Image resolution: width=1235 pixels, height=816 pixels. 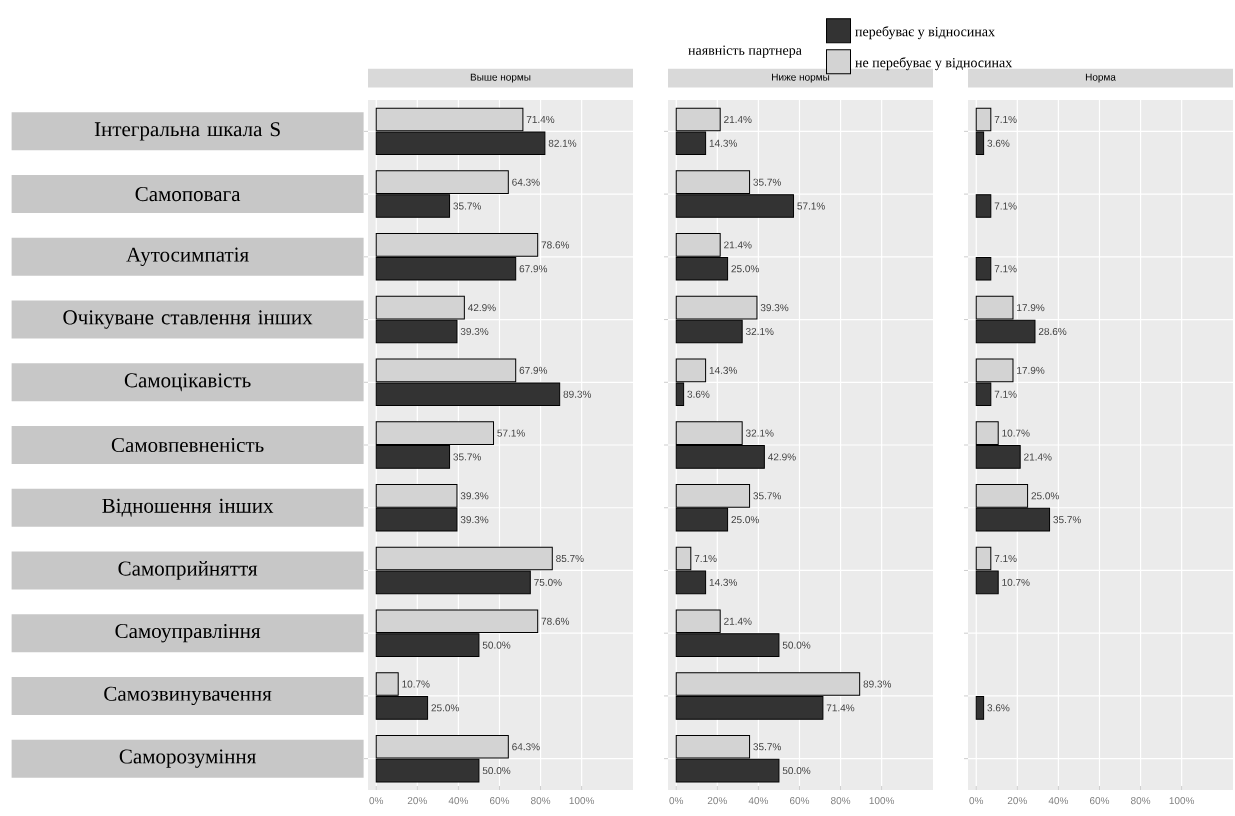 What do you see at coordinates (1100, 78) in the screenshot?
I see `chart-title: Норма` at bounding box center [1100, 78].